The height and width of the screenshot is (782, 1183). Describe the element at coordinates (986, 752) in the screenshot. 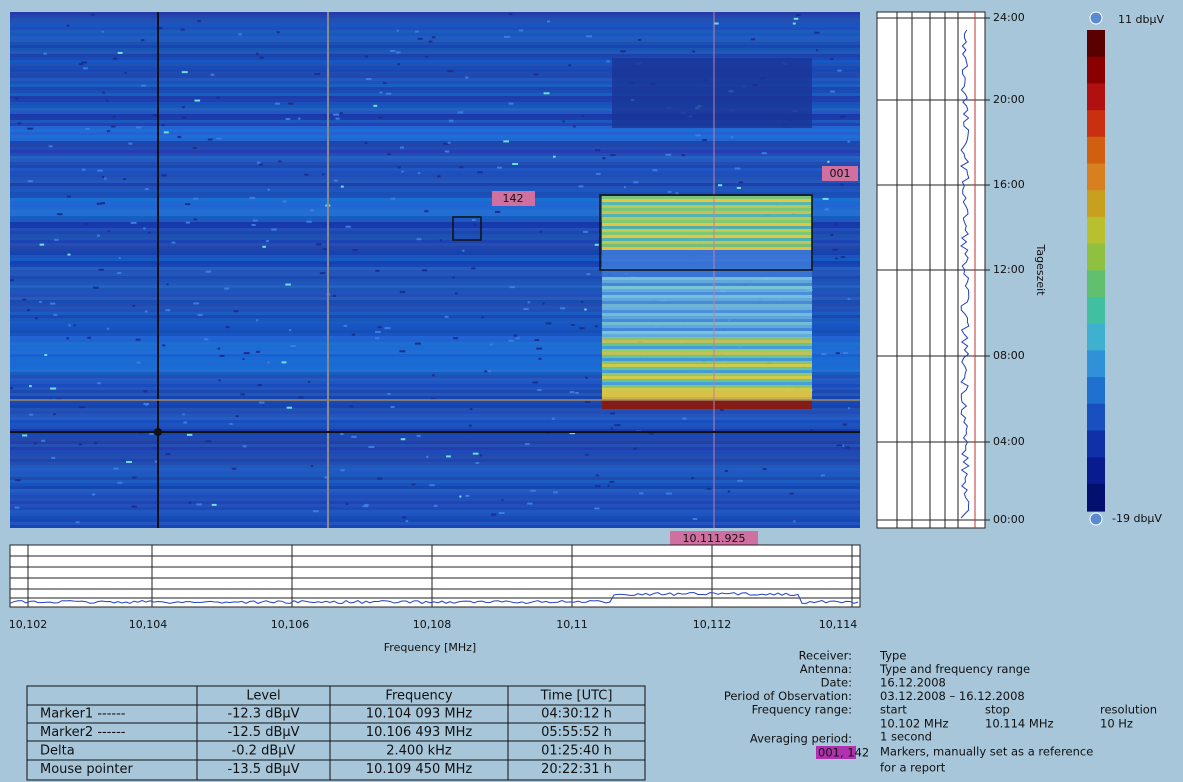

I see `info-note: Markers, manually set as a reference` at that location.